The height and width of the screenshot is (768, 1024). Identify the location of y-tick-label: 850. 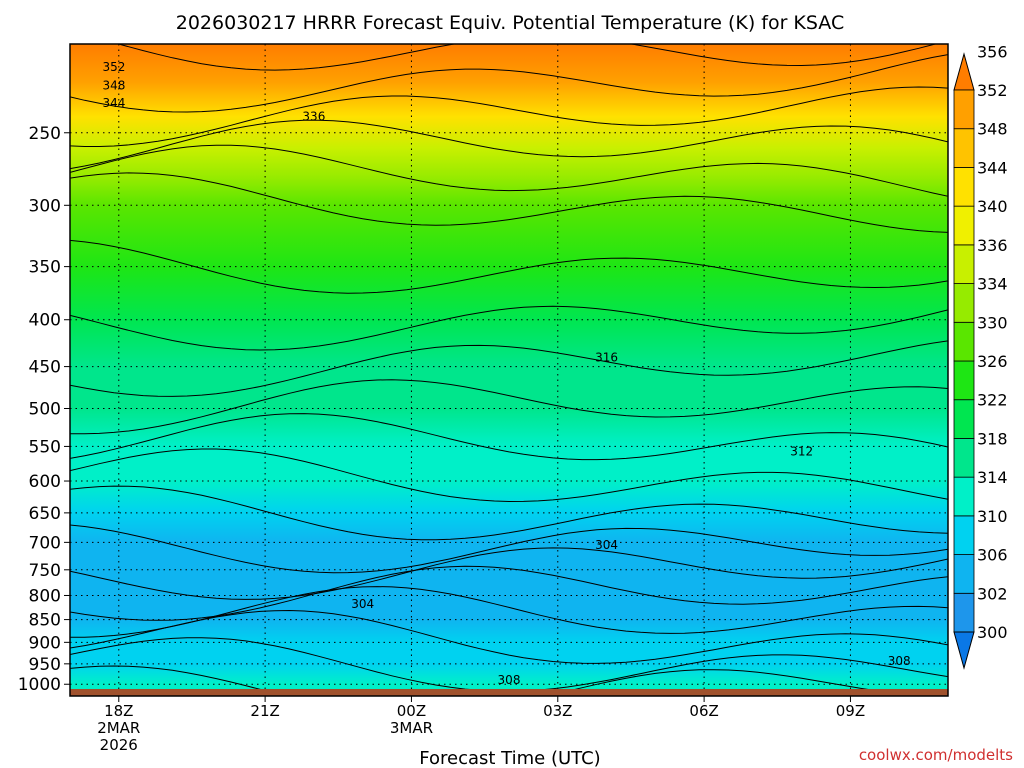
(45, 621).